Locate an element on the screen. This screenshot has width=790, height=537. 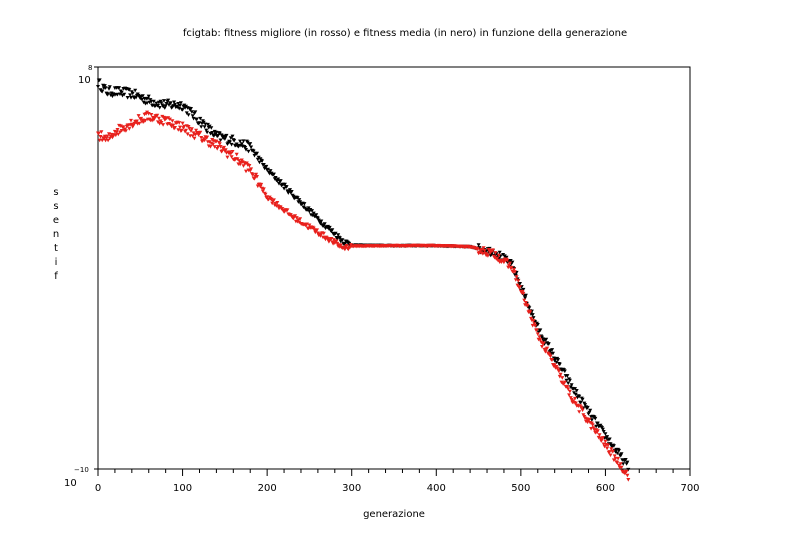
y-axis-label-letter: e is located at coordinates (56, 220).